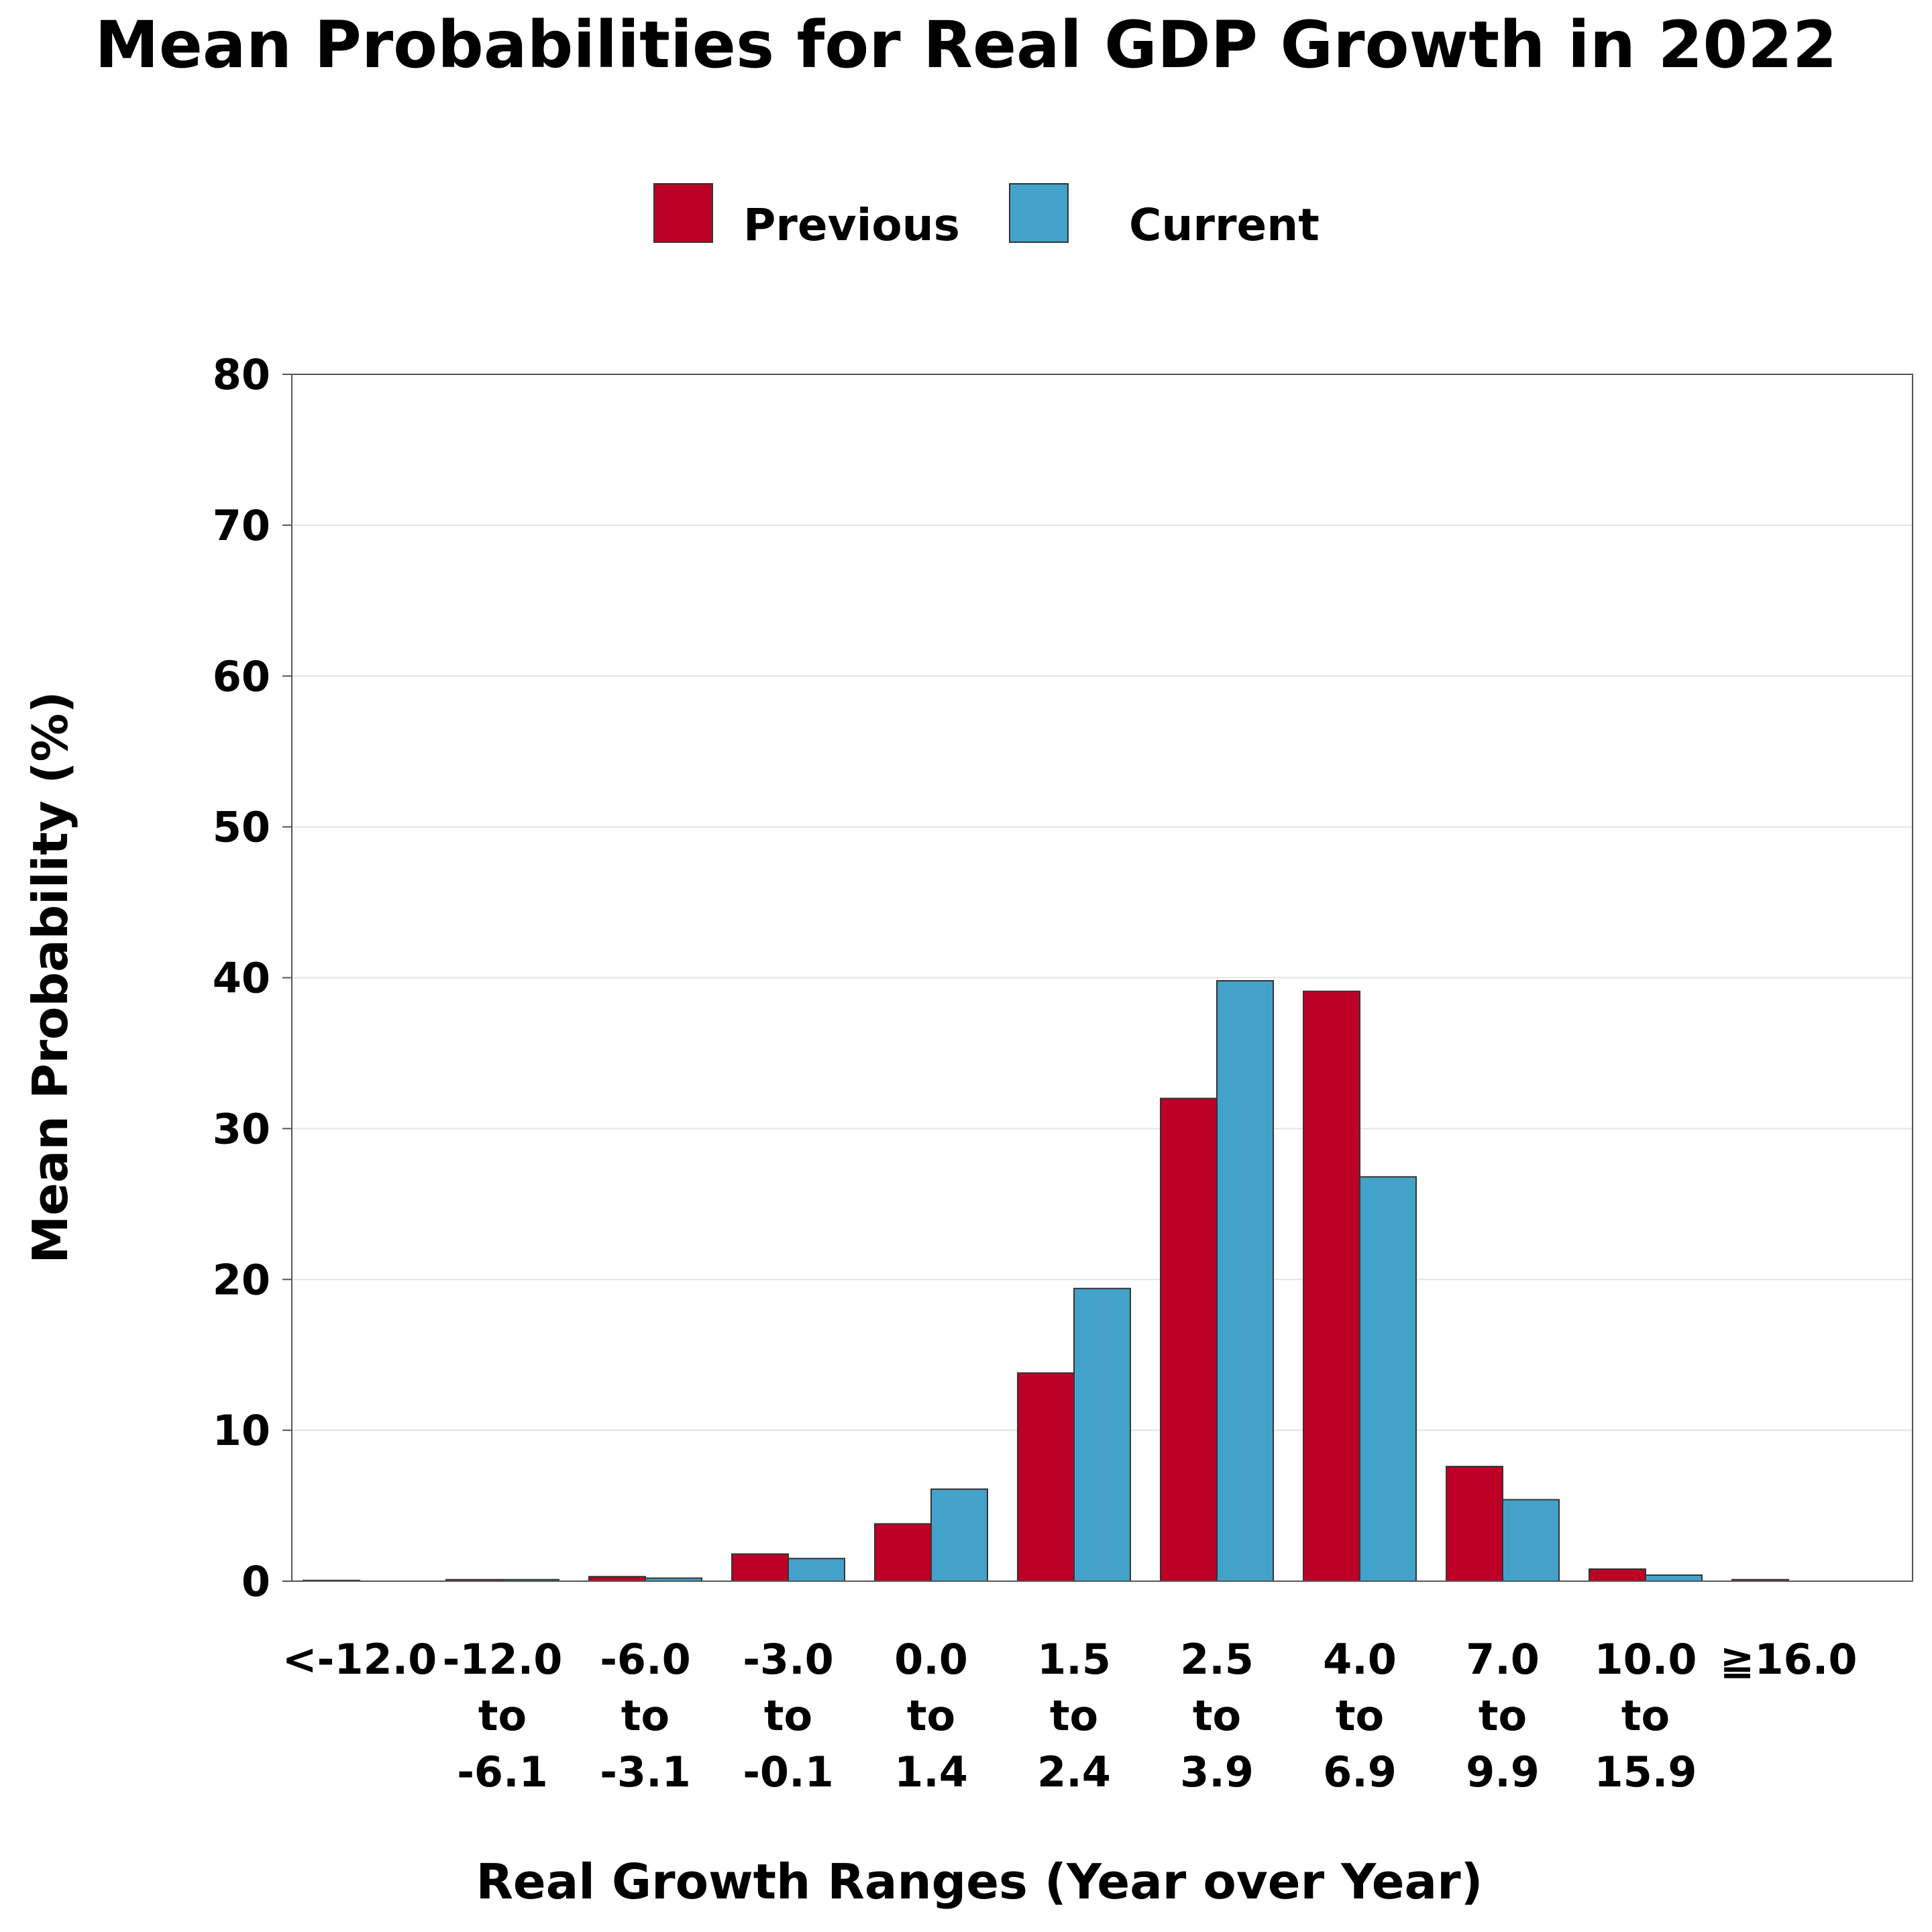 Image resolution: width=1932 pixels, height=1932 pixels. What do you see at coordinates (788, 1772) in the screenshot?
I see `x-tick-label-line: -0.1` at bounding box center [788, 1772].